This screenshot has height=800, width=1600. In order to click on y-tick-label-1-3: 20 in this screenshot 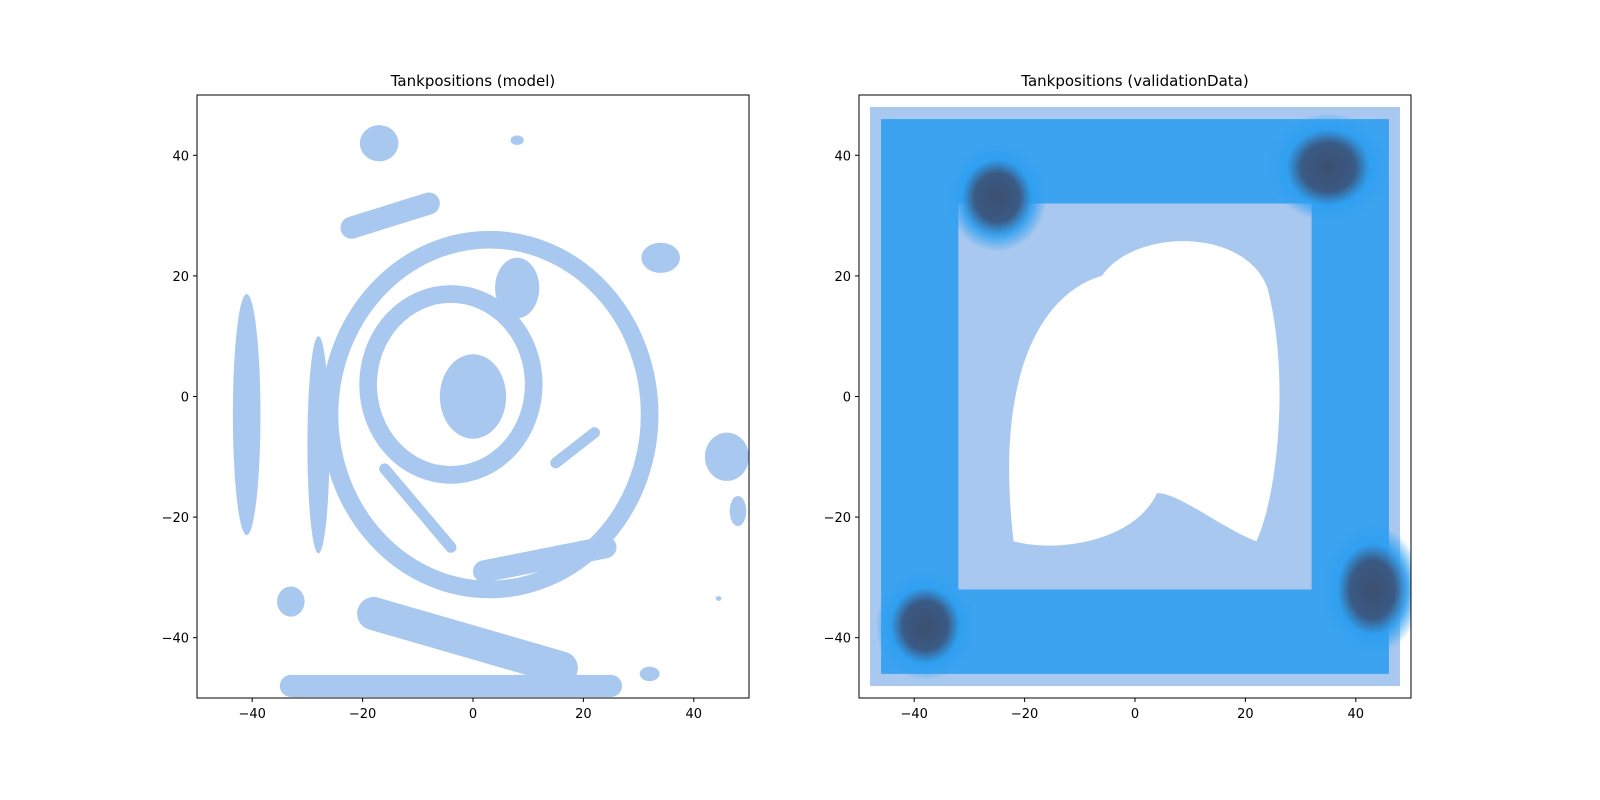, I will do `click(842, 277)`.